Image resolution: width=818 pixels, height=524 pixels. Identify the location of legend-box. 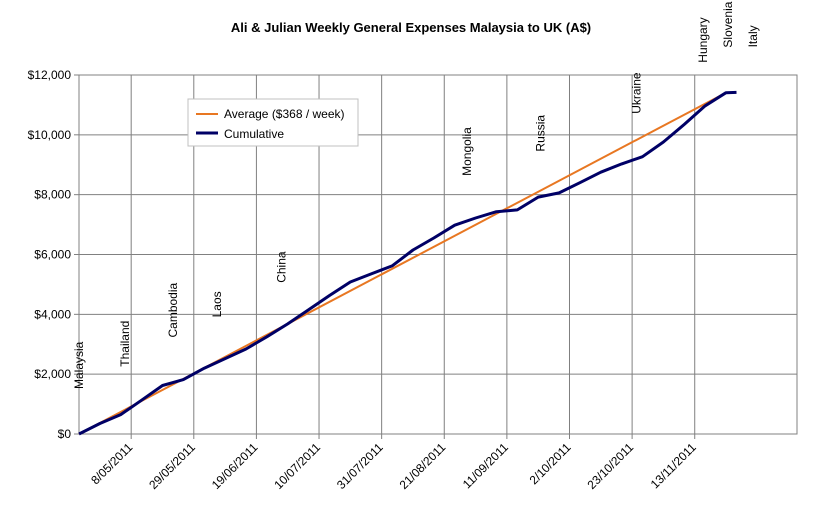
(273, 122).